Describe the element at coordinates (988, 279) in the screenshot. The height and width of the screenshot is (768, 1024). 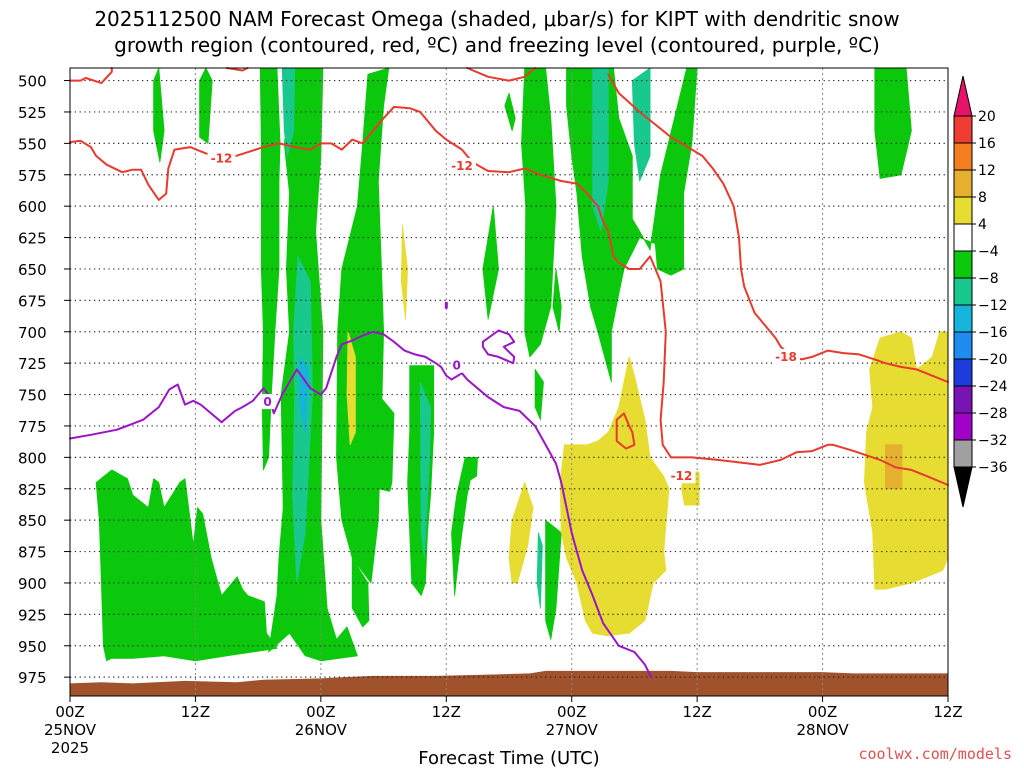
I see `colorbar-label: −8` at that location.